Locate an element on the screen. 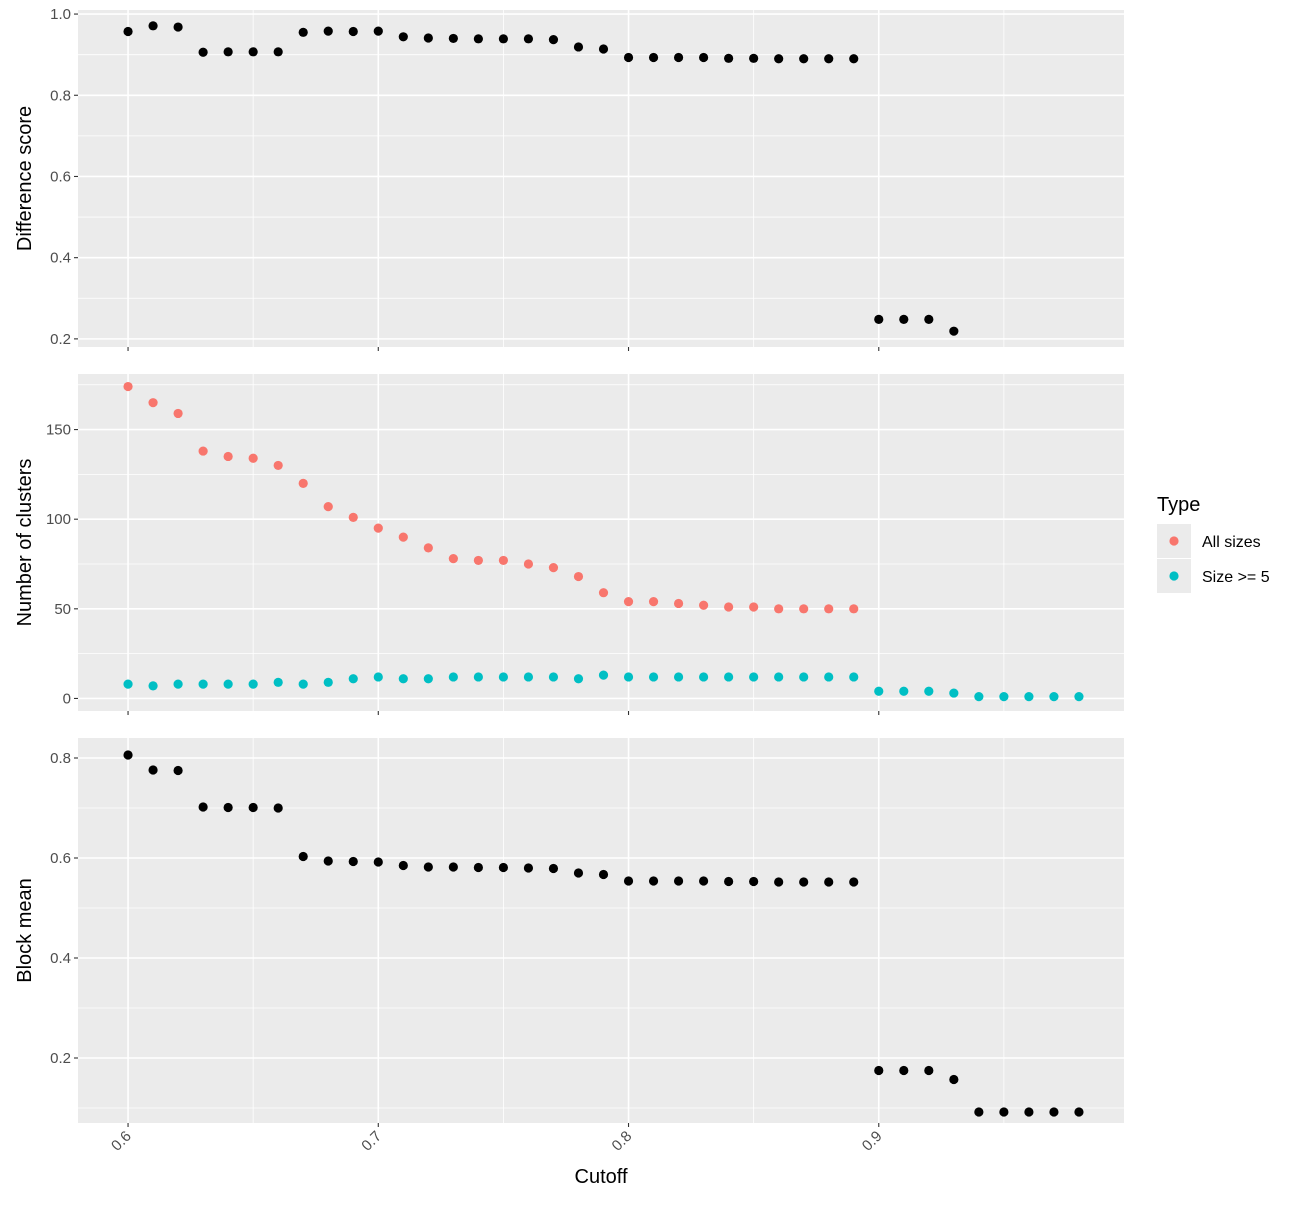 The width and height of the screenshot is (1300, 1205). y-tick-label: 50 is located at coordinates (62, 609).